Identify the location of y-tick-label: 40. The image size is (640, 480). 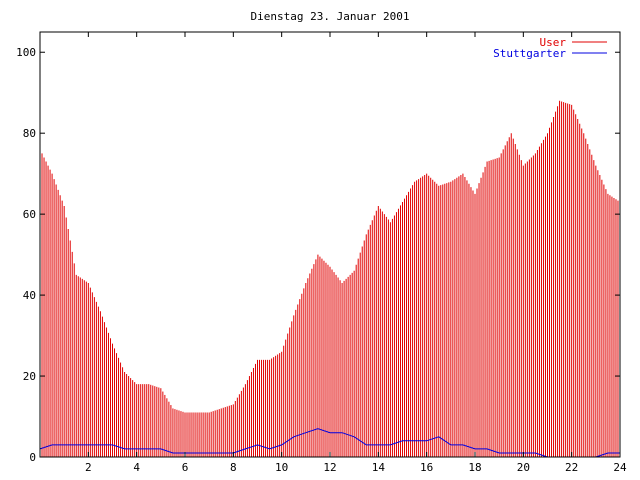
(29, 295).